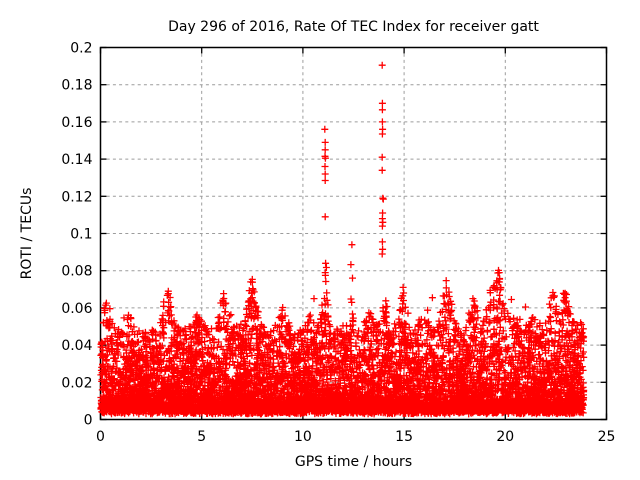 This screenshot has width=640, height=480. What do you see at coordinates (81, 49) in the screenshot?
I see `y-tick-label: 0.2` at bounding box center [81, 49].